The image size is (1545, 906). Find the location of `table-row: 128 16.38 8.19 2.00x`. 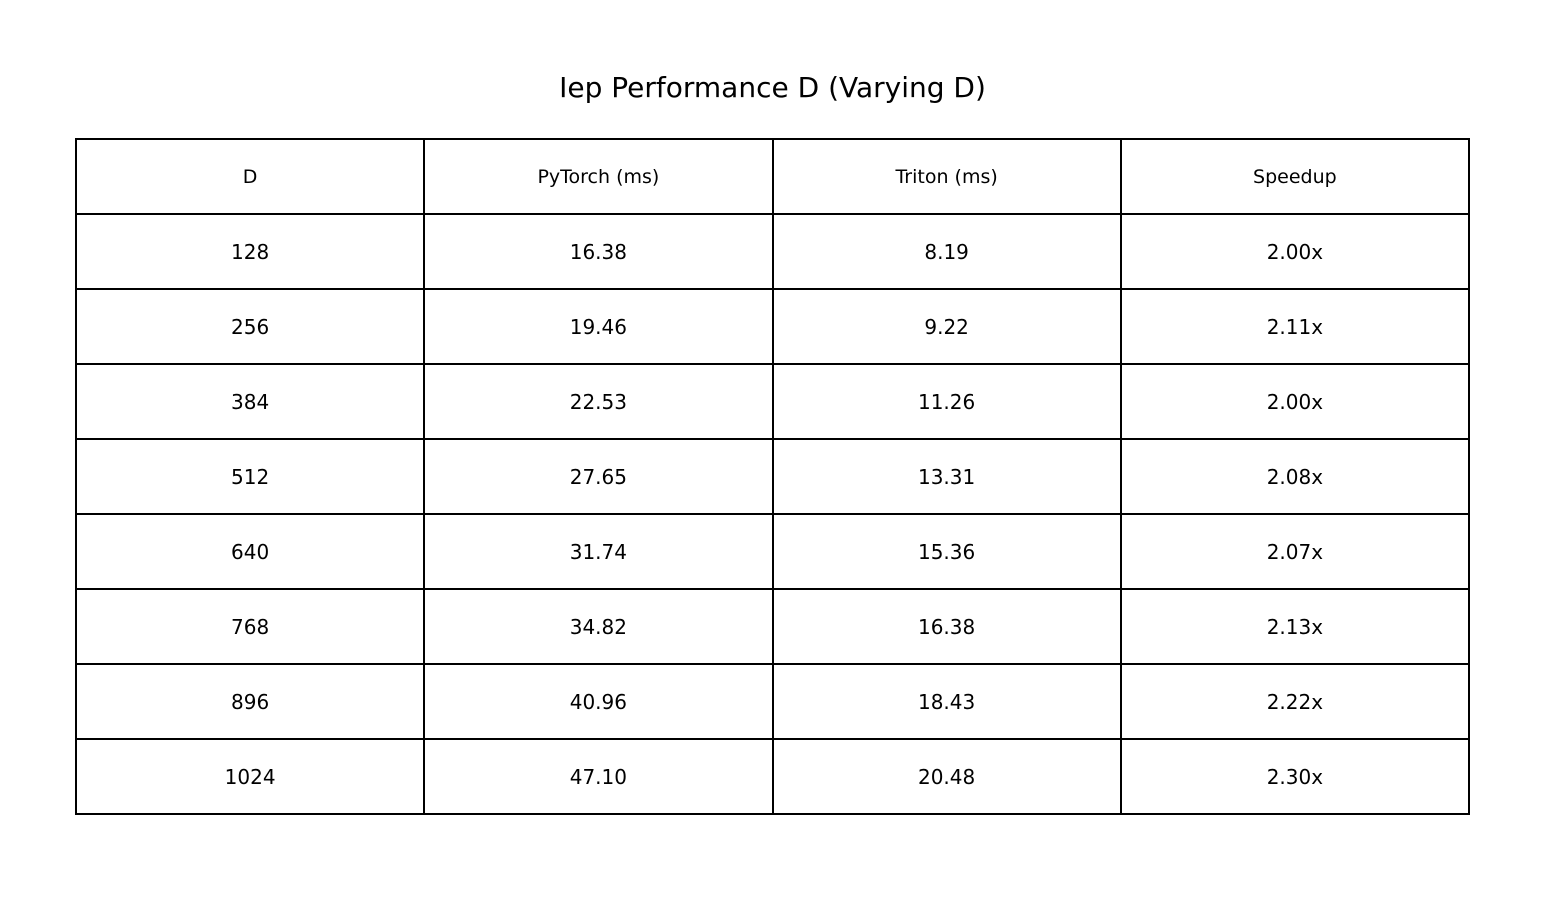

table-row: 128 16.38 8.19 2.00x is located at coordinates (772, 251).